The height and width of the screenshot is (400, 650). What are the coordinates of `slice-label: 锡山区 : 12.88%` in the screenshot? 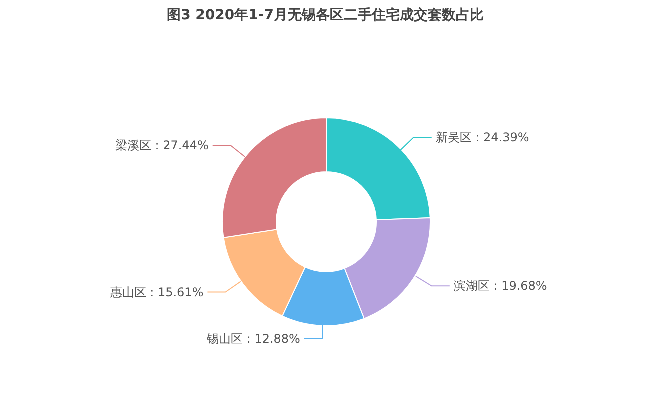 It's located at (253, 339).